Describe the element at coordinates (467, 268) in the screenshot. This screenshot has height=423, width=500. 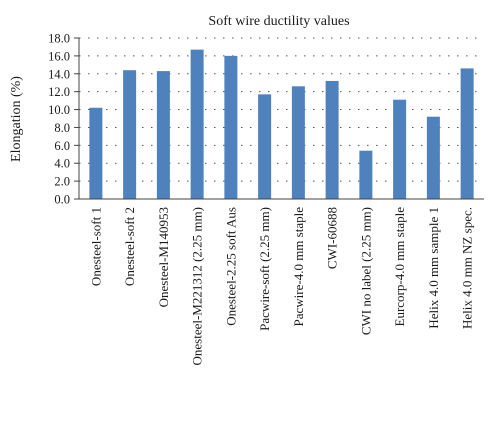
I see `x-tick-label: Helix 4.0 mm NZ spec.` at that location.